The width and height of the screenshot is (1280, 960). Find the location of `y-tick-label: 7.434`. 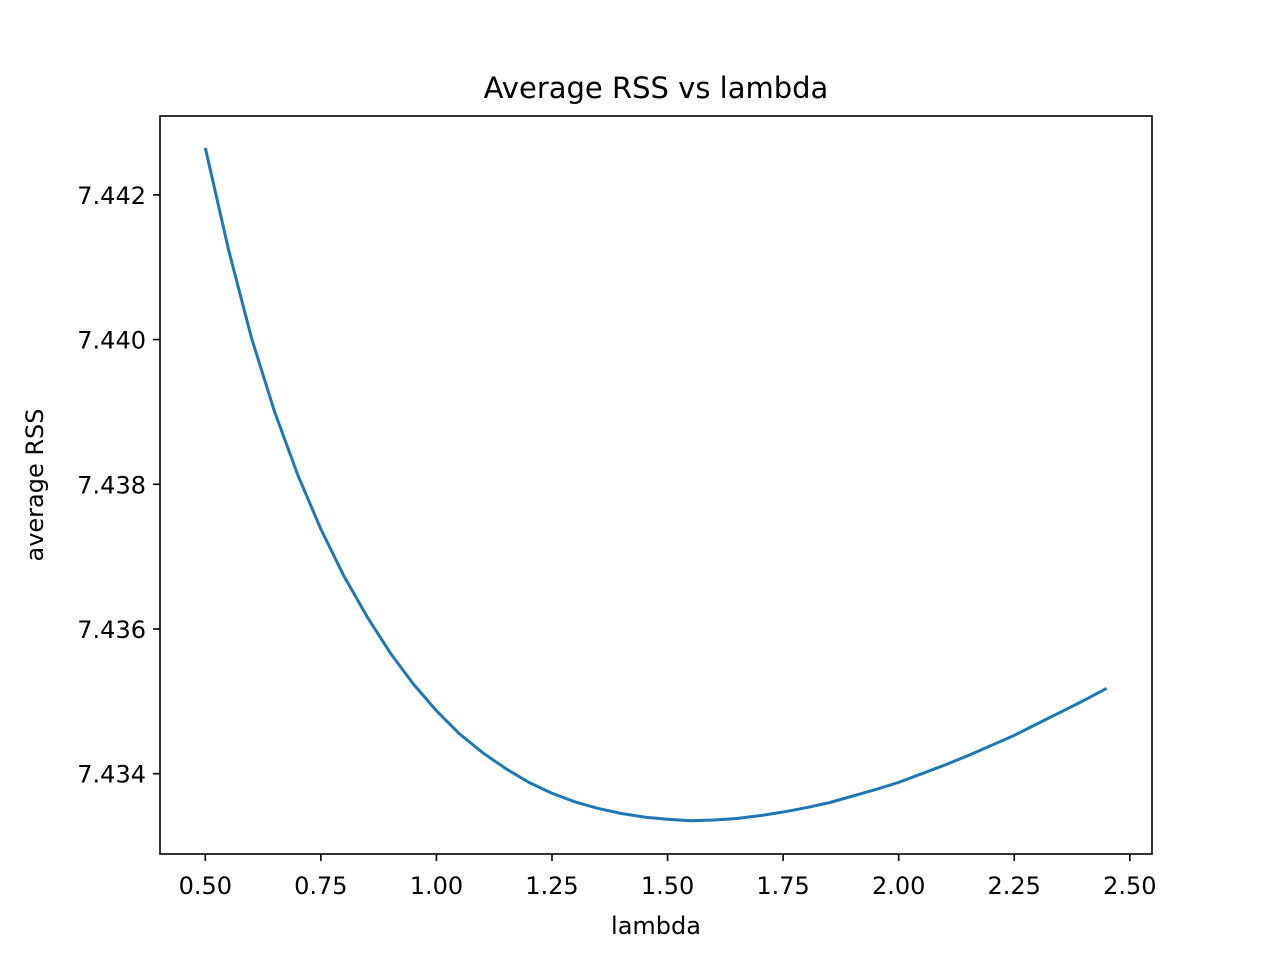

y-tick-label: 7.434 is located at coordinates (111, 775).